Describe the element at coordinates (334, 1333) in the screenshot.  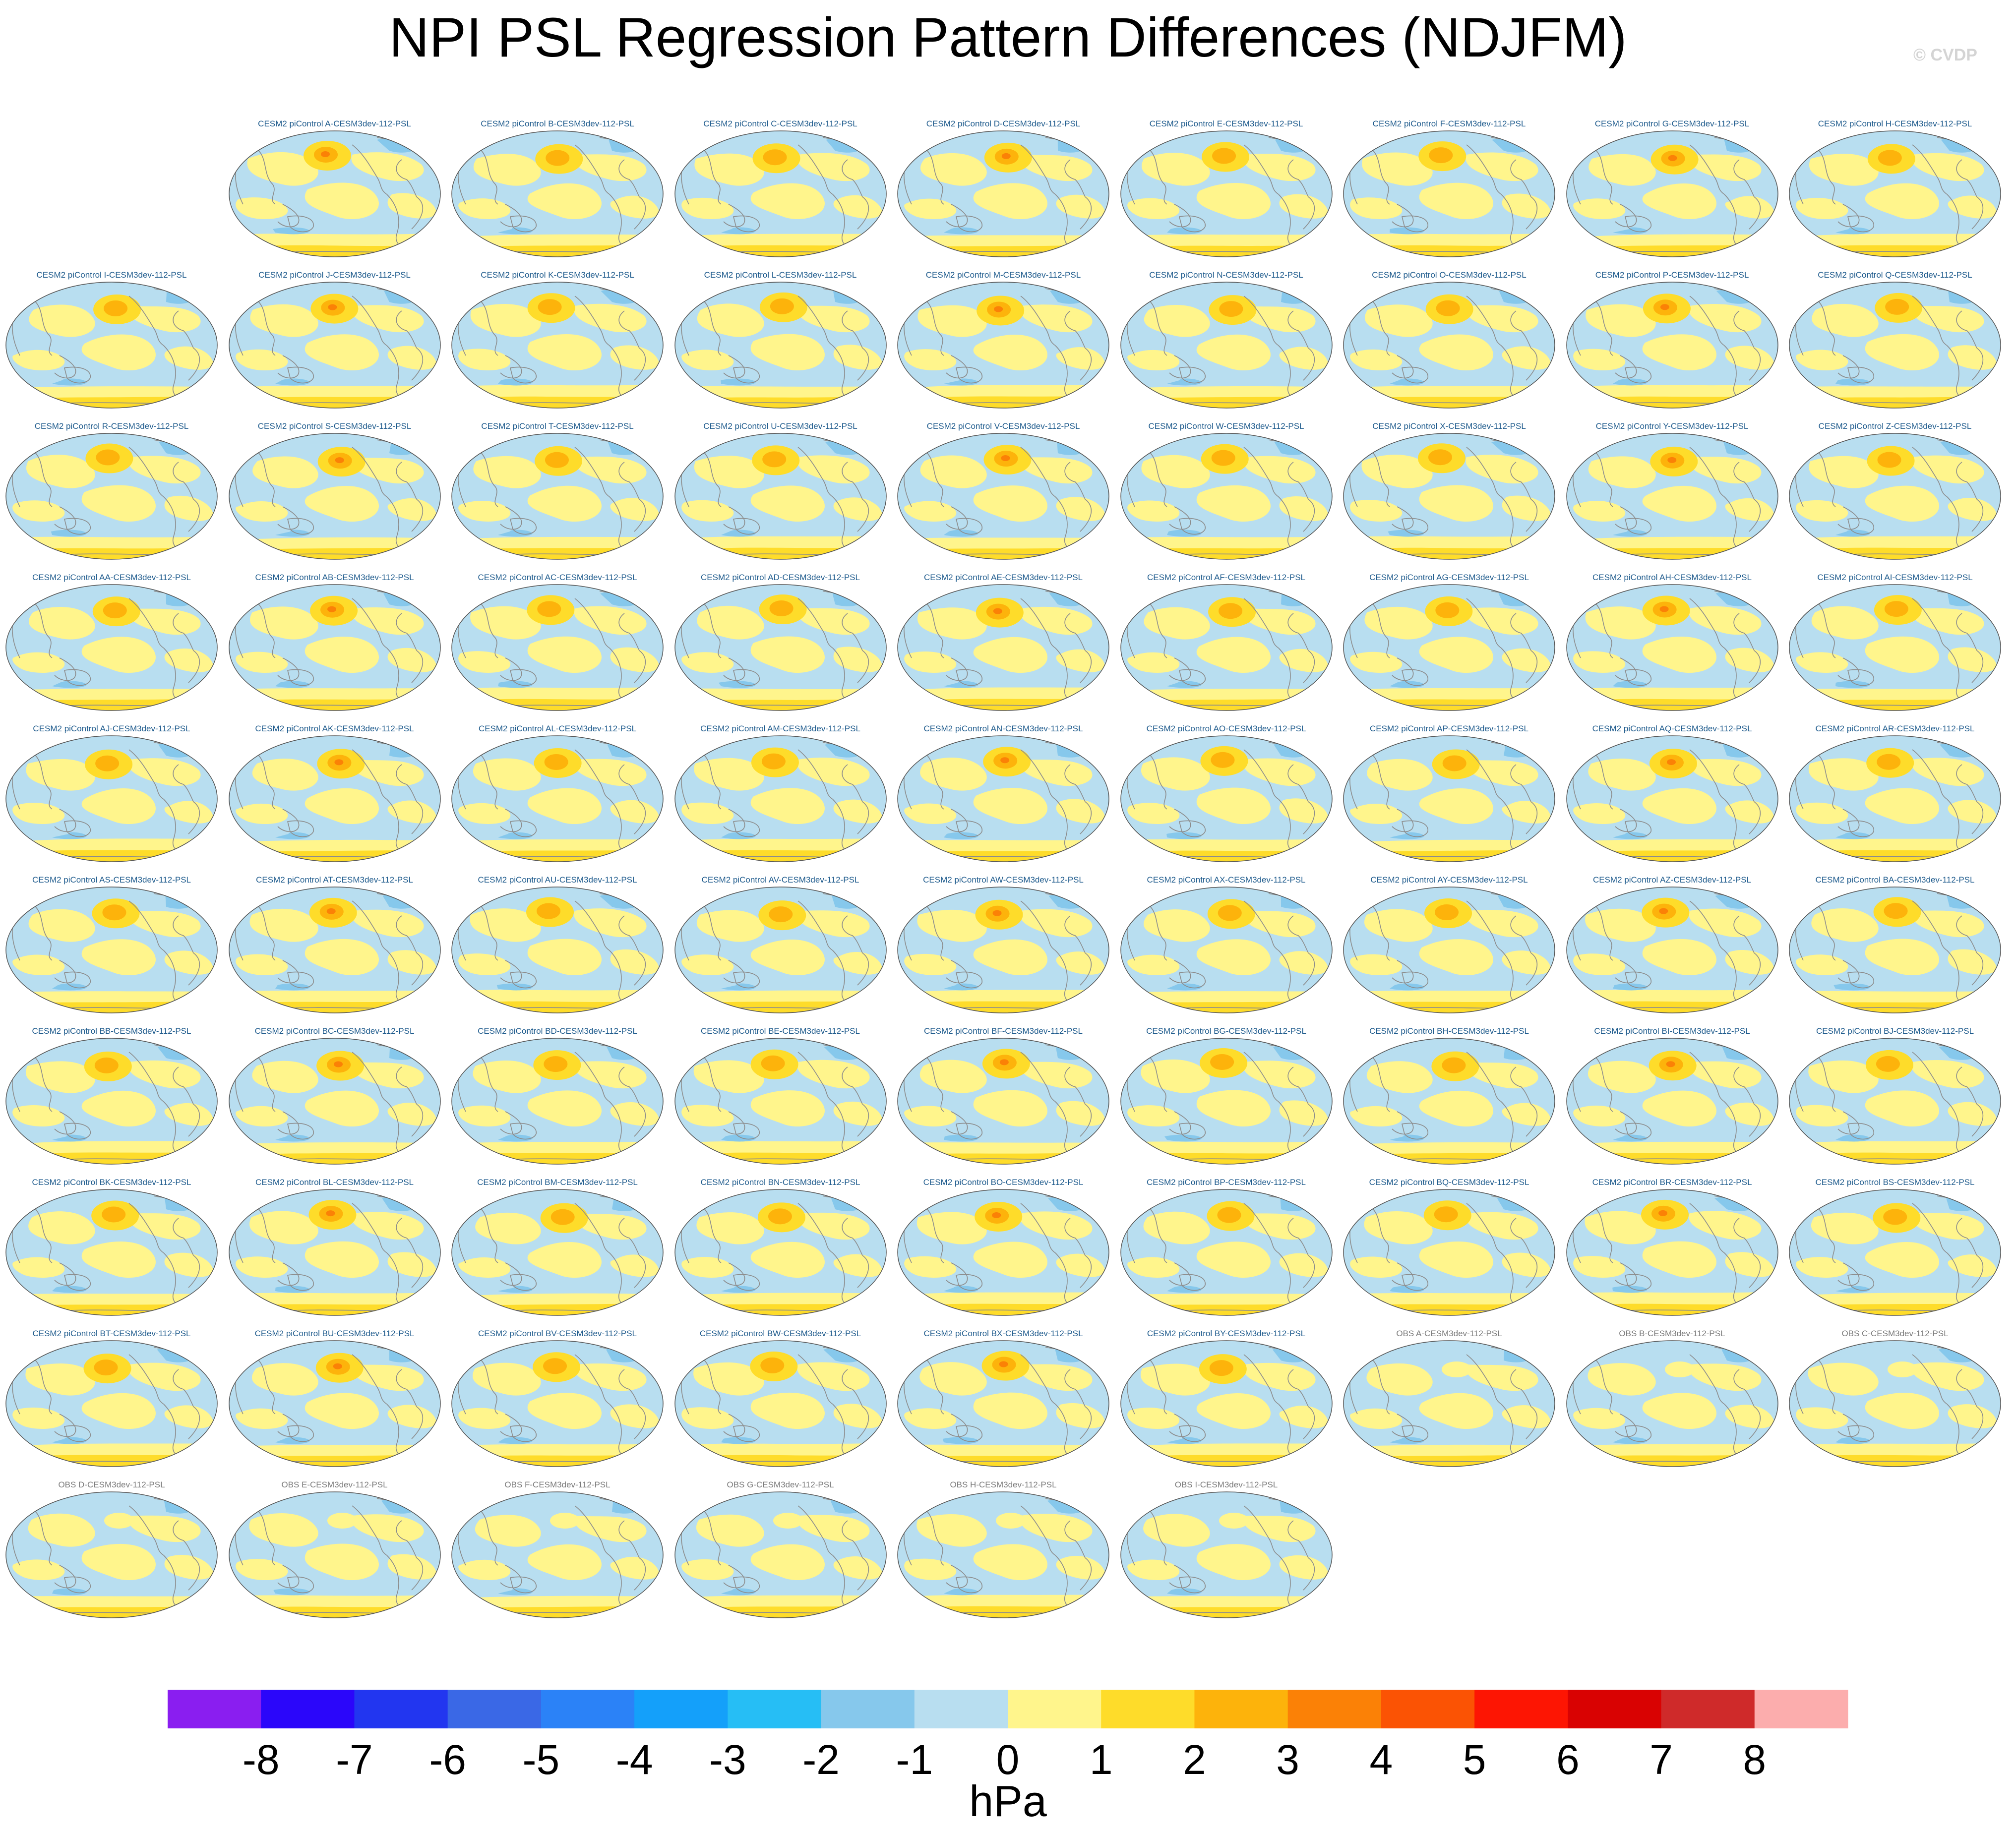
I see `panel-title: CESM2 piControl BU-CESM3dev-112-PSL` at that location.